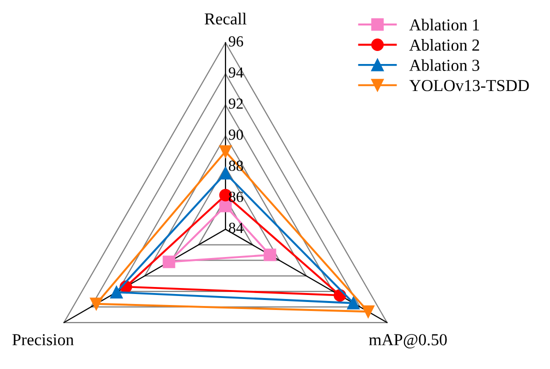  I want to click on legend-label: YOLOv13-TSDD, so click(469, 86).